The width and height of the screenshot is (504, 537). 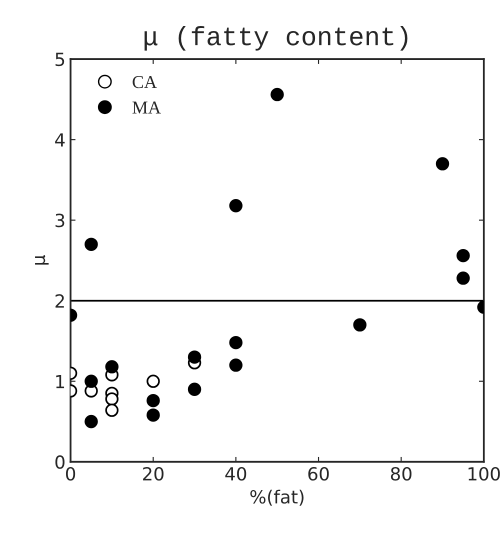 I want to click on x-tick-label: 0, so click(x=71, y=474).